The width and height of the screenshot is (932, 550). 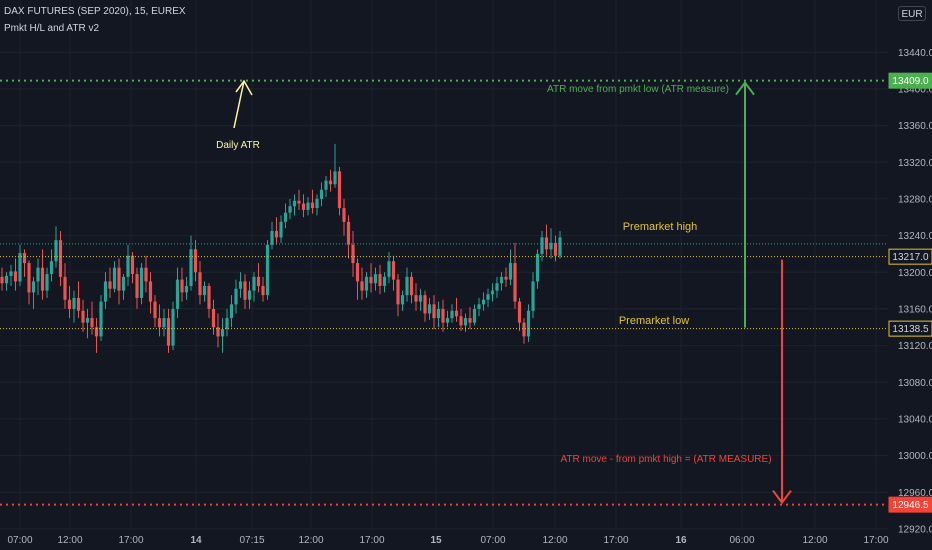 What do you see at coordinates (915, 383) in the screenshot?
I see `y-tick-label: 13080.0` at bounding box center [915, 383].